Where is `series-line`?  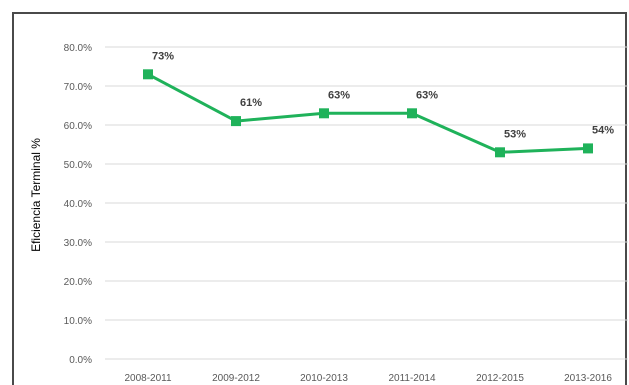
series-line is located at coordinates (368, 113).